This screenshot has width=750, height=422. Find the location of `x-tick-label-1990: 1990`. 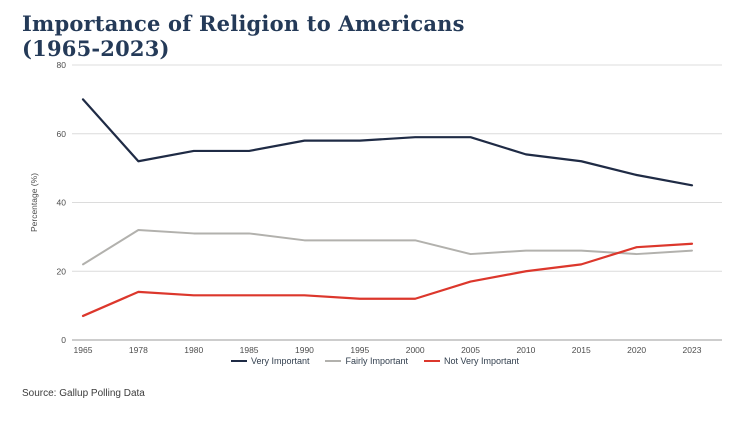

x-tick-label-1990: 1990 is located at coordinates (304, 350).